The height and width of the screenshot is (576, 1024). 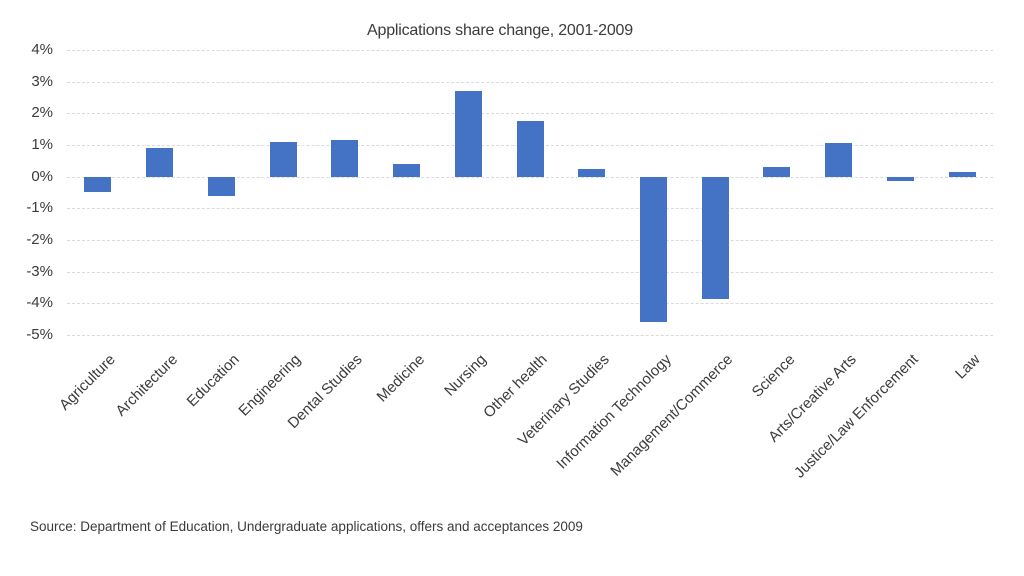 What do you see at coordinates (39, 208) in the screenshot?
I see `y-tick-label: -1%` at bounding box center [39, 208].